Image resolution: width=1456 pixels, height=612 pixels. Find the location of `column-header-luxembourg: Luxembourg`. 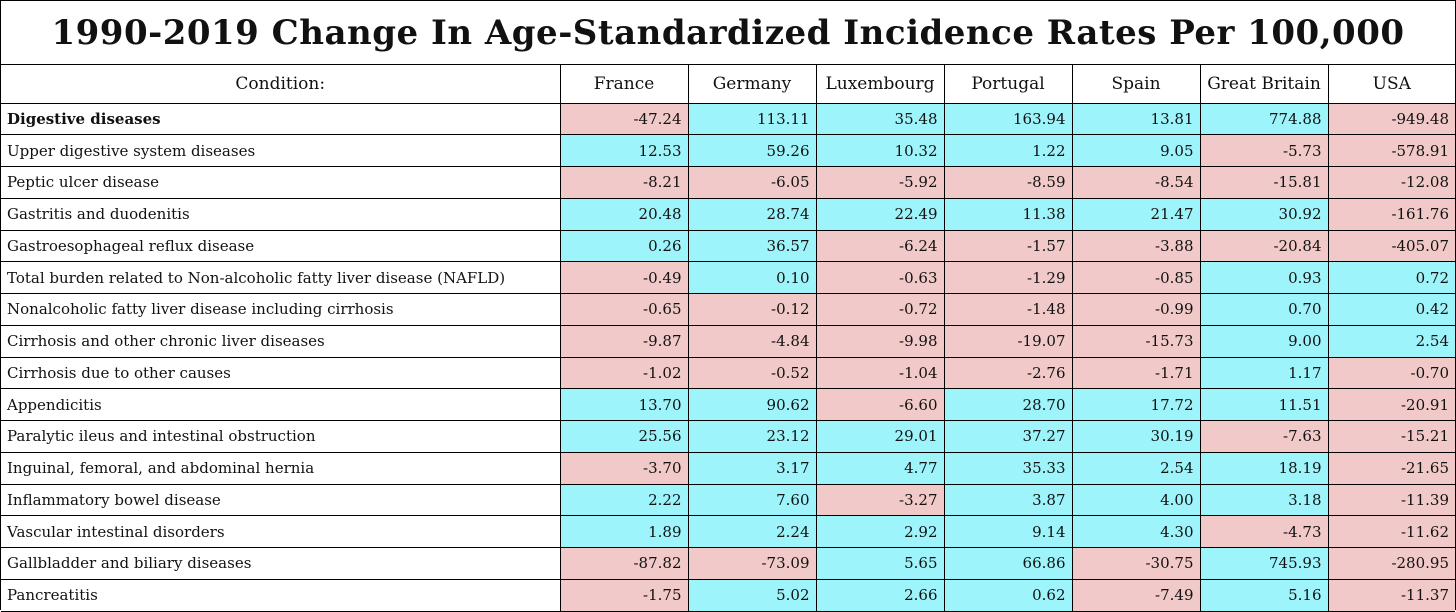

column-header-luxembourg: Luxembourg is located at coordinates (880, 84).